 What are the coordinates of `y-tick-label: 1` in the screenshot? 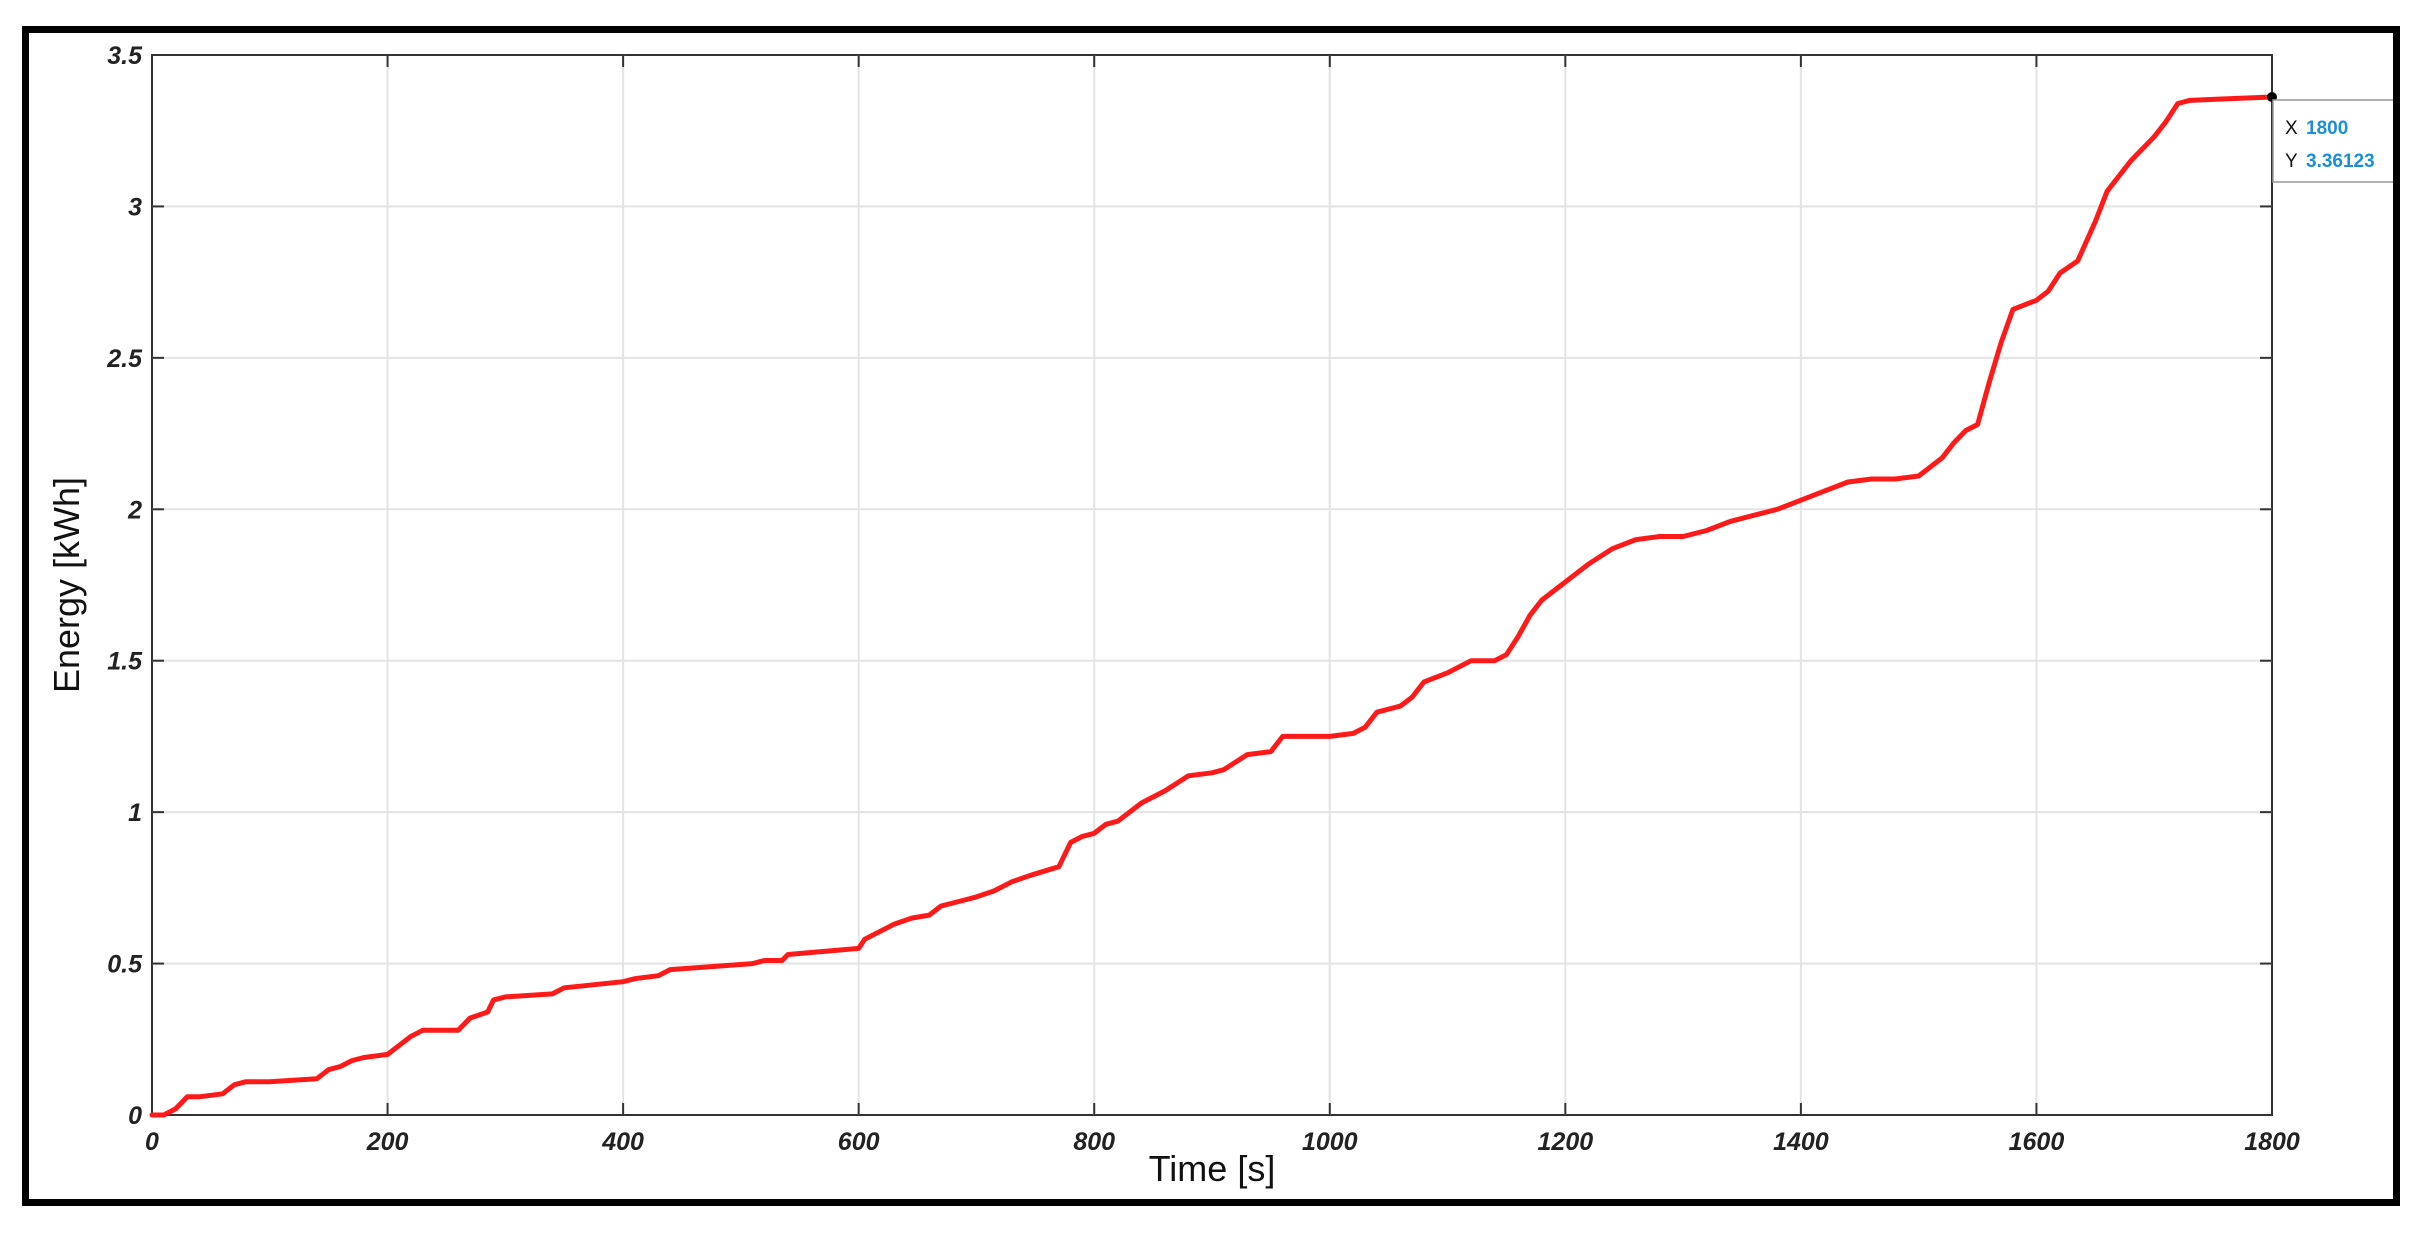 It's located at (135, 813).